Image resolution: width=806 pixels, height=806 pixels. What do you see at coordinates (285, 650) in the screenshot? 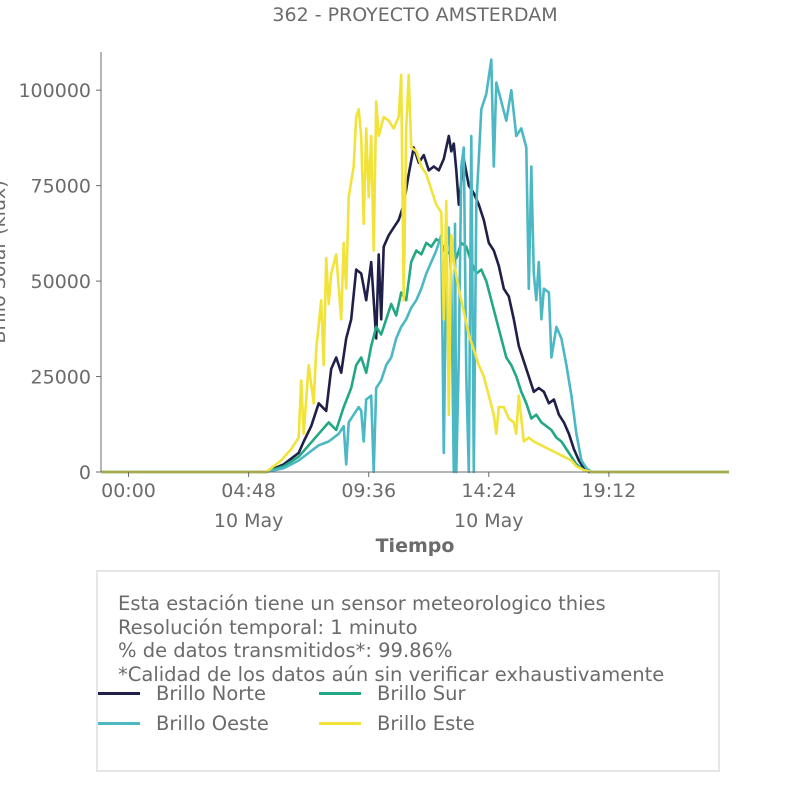
I see `info-transmitted: % de datos transmitidos*: 99.86%` at bounding box center [285, 650].